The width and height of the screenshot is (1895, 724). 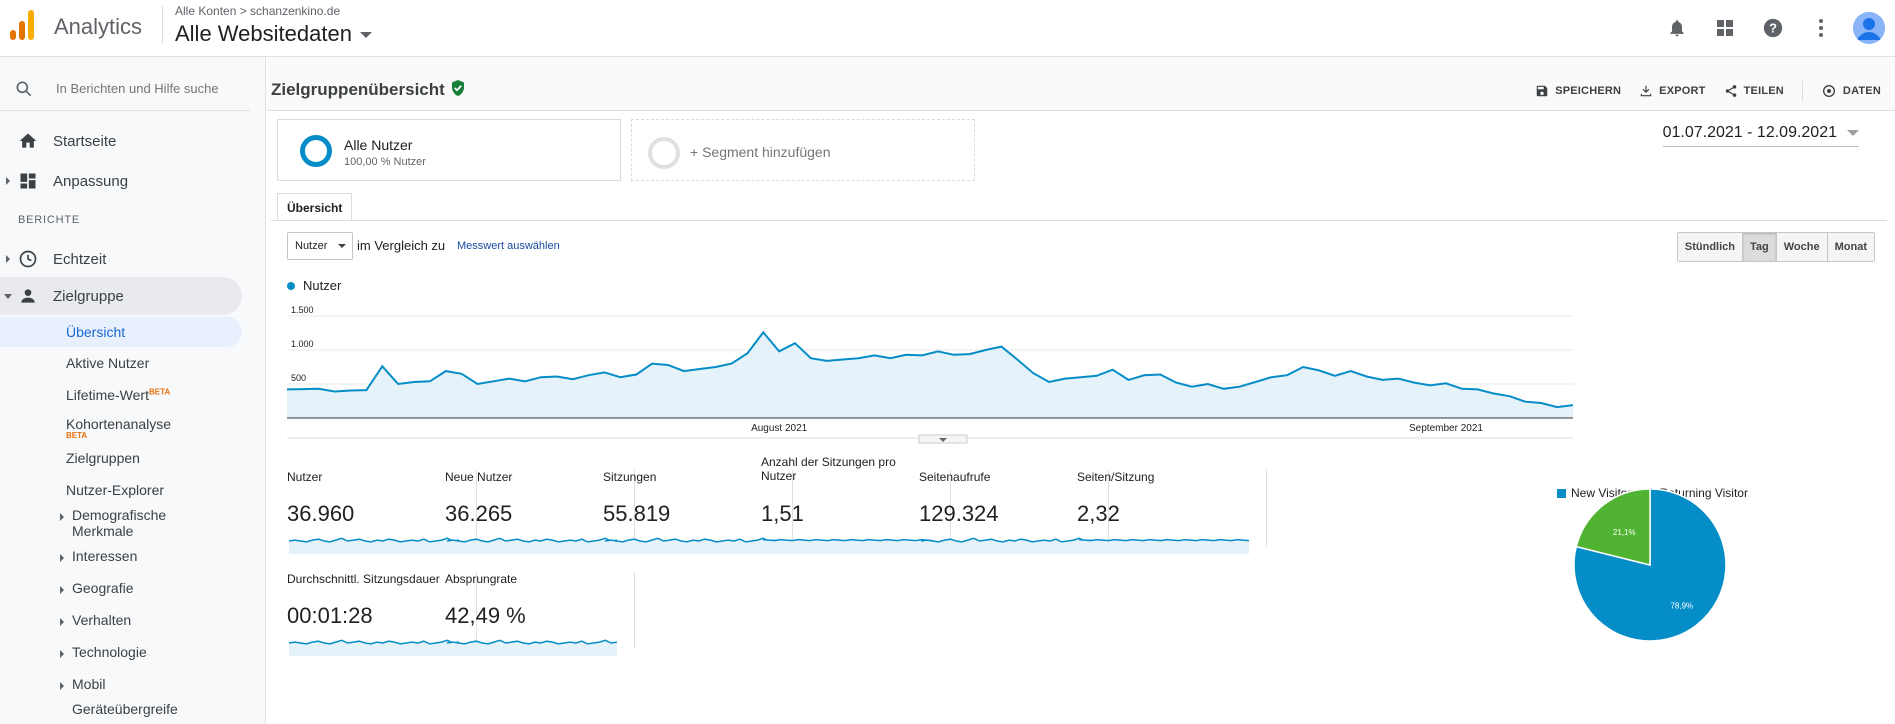 What do you see at coordinates (930, 369) in the screenshot?
I see `series-line` at bounding box center [930, 369].